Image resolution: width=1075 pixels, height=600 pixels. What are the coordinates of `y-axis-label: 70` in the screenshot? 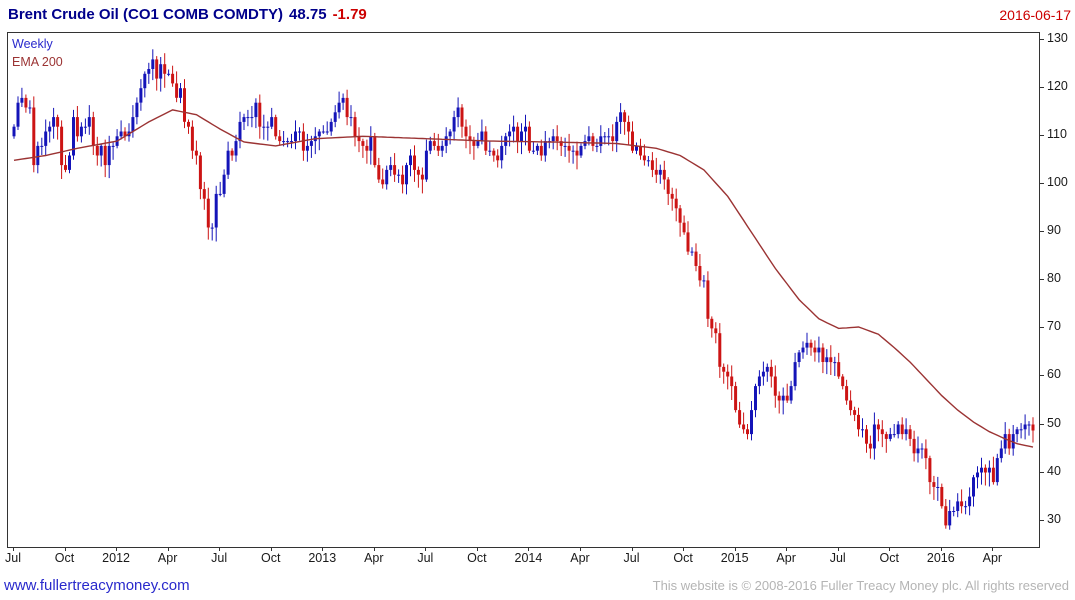 It's located at (1054, 326).